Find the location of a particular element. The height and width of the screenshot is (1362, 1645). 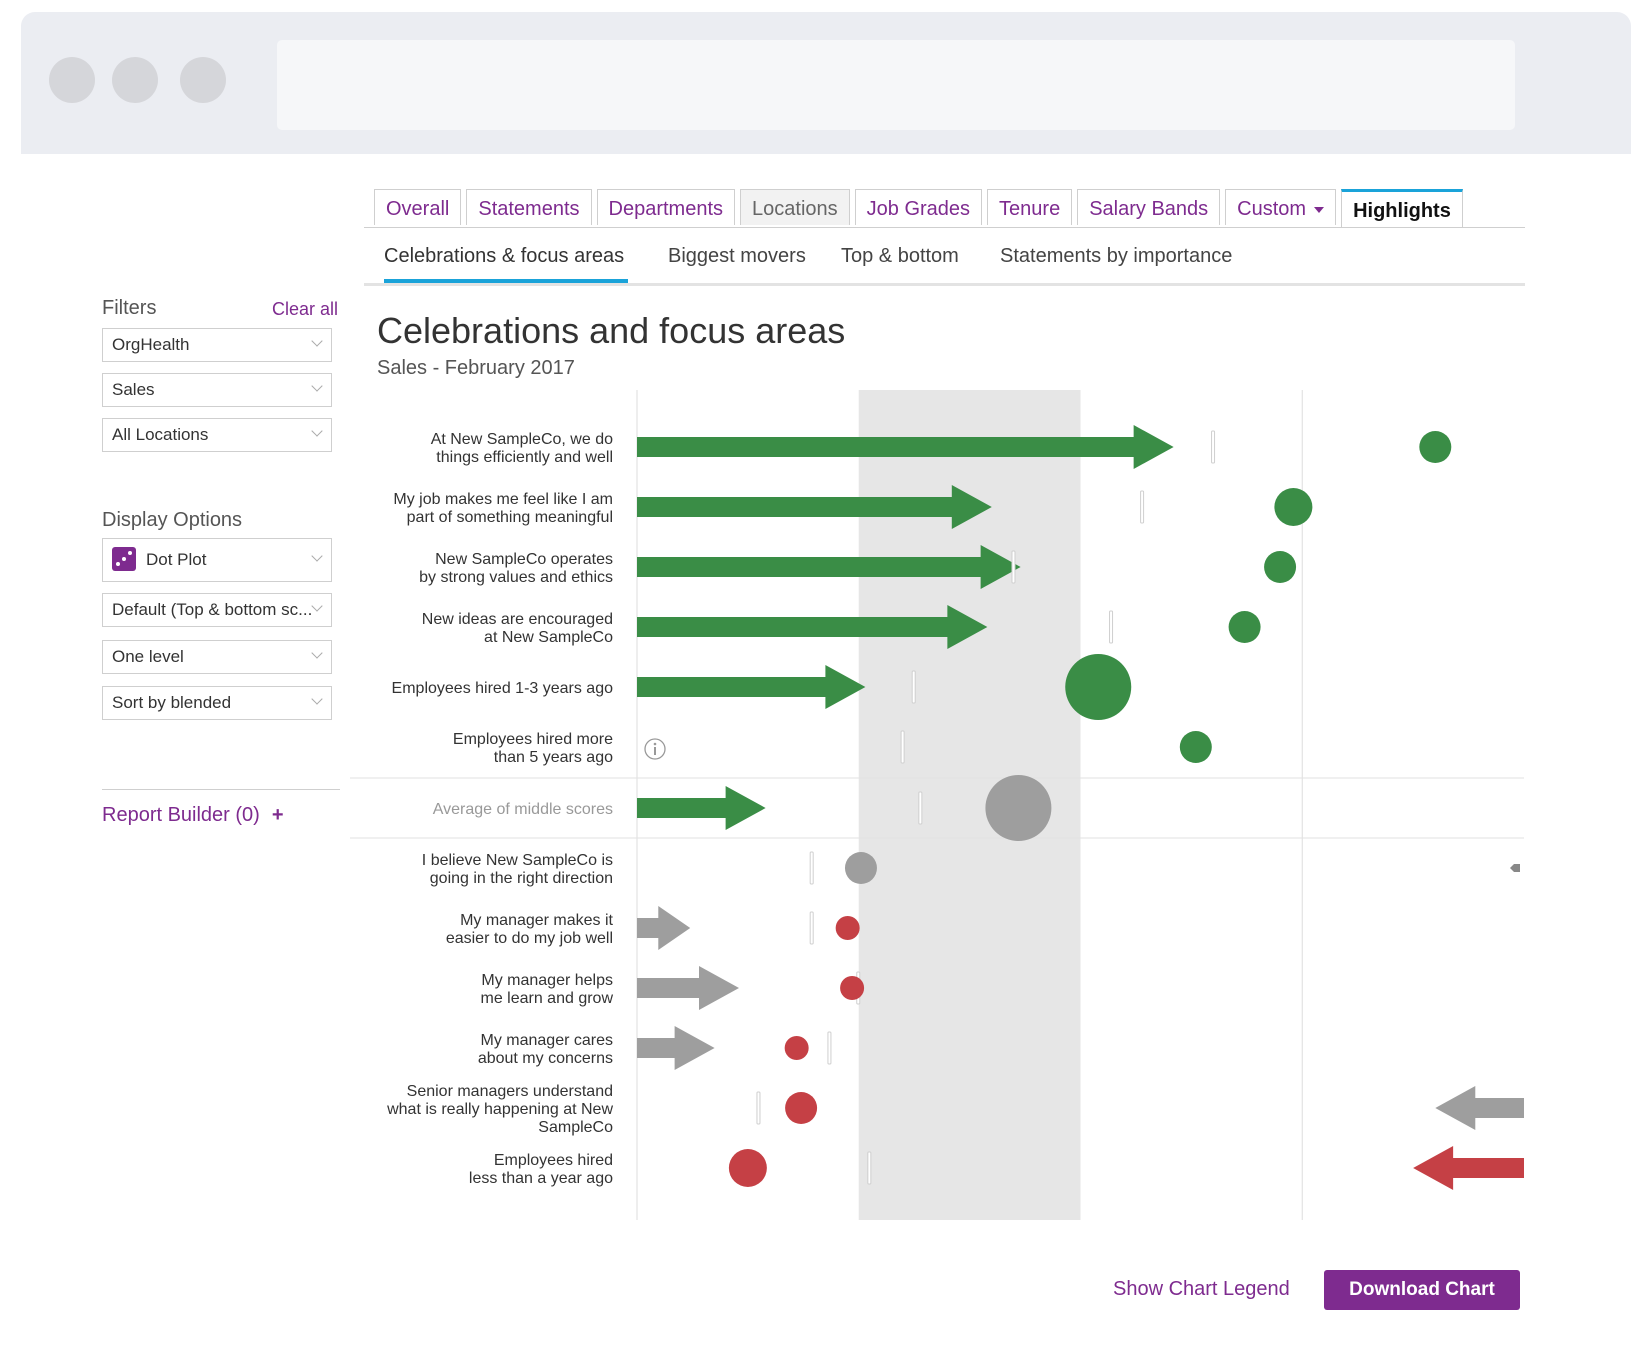

select-value: Dot Plot is located at coordinates (176, 559).